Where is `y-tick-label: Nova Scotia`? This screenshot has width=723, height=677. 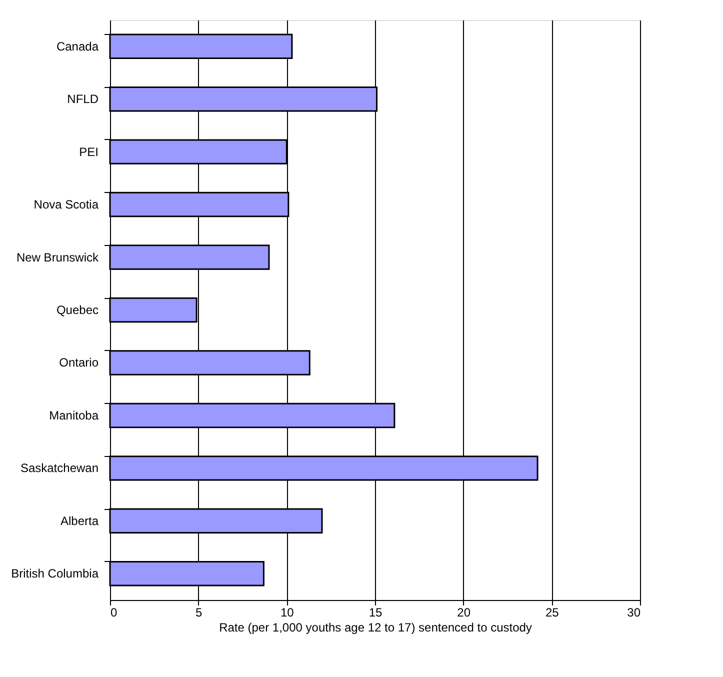 y-tick-label: Nova Scotia is located at coordinates (66, 205).